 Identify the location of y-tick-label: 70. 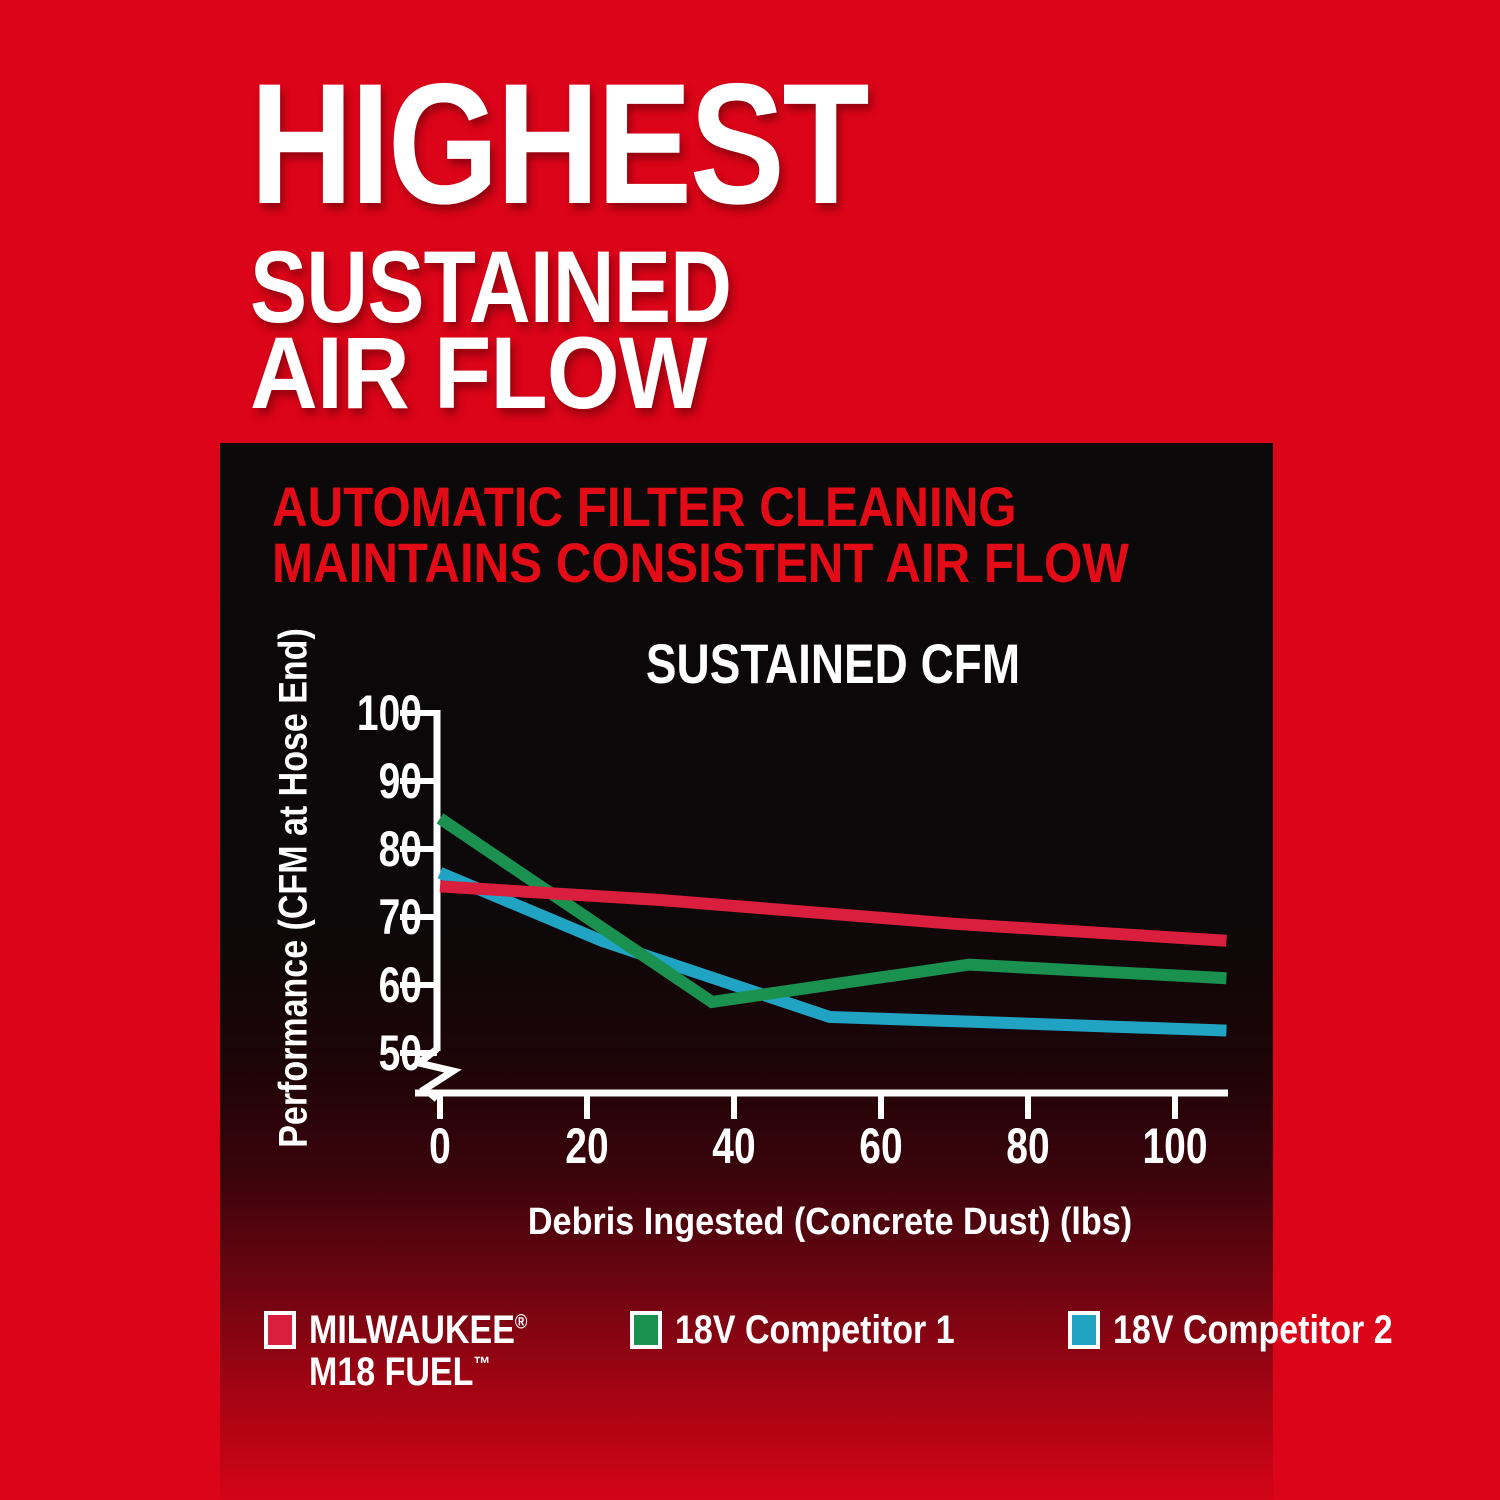
(400, 917).